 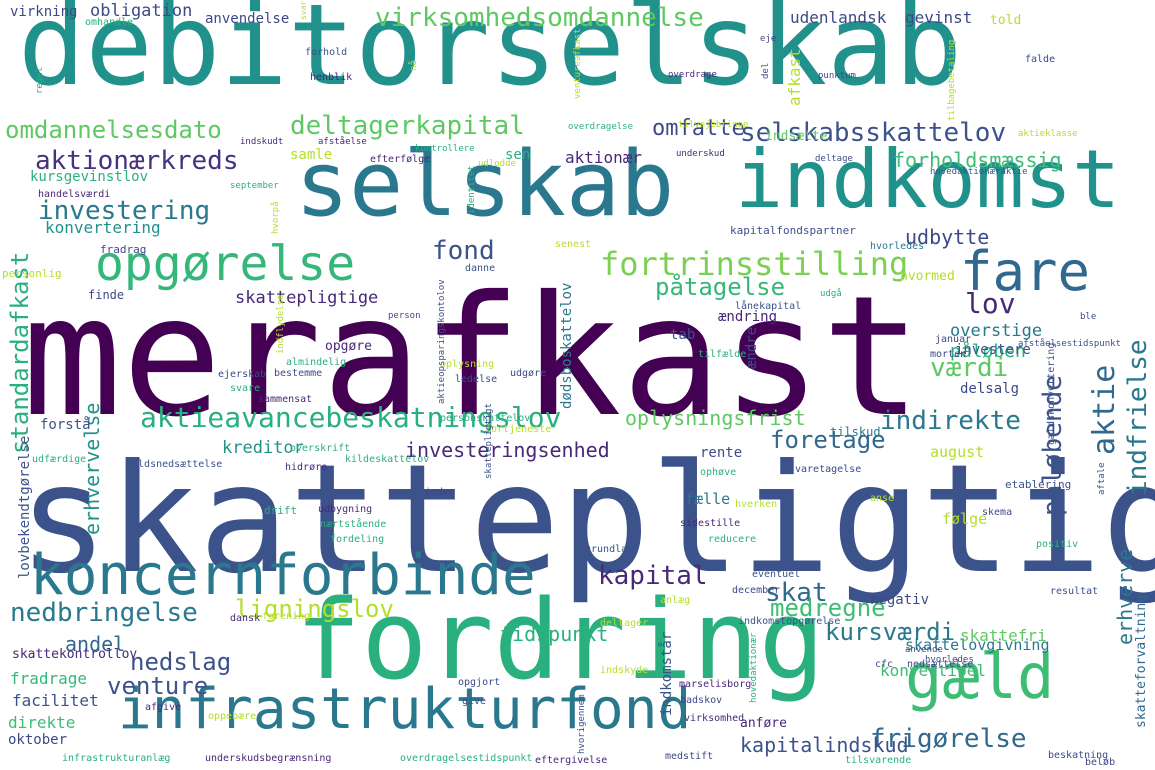 I want to click on cloud-word-hvorpaa: hvorpå, so click(x=276, y=217).